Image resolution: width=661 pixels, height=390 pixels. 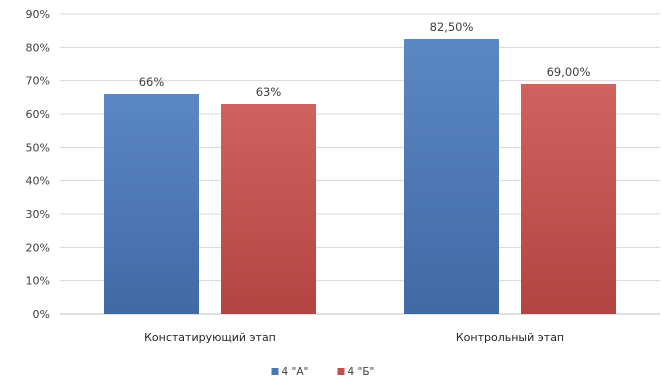 I want to click on data-label: 63%, so click(x=269, y=92).